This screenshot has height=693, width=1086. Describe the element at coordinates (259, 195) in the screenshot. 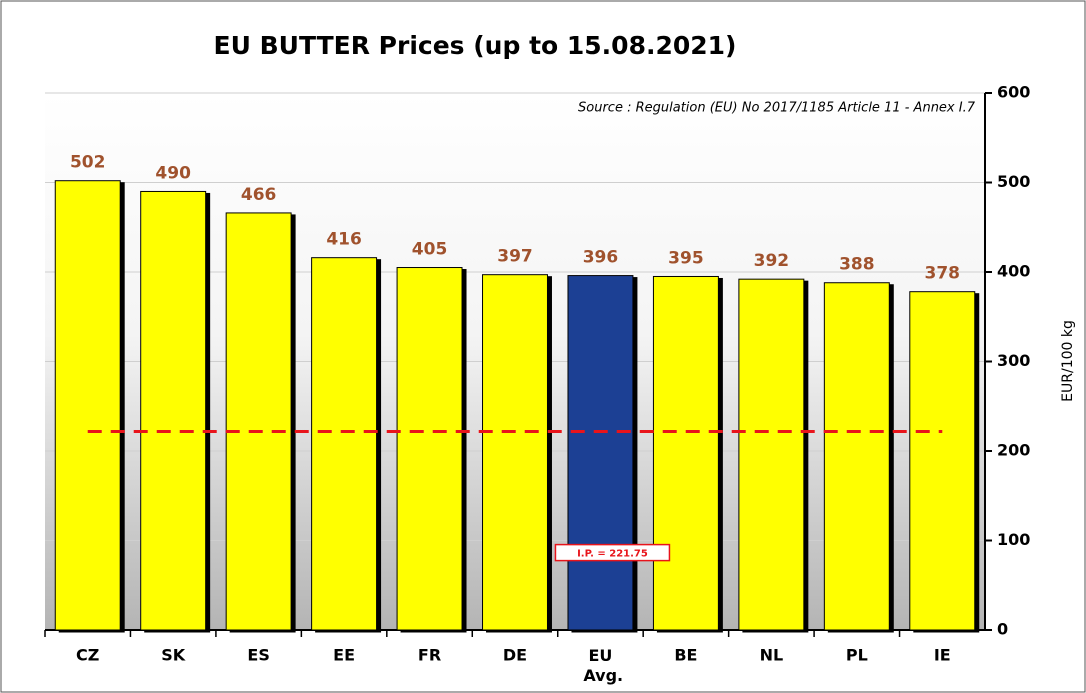

I see `value-label: 466` at that location.